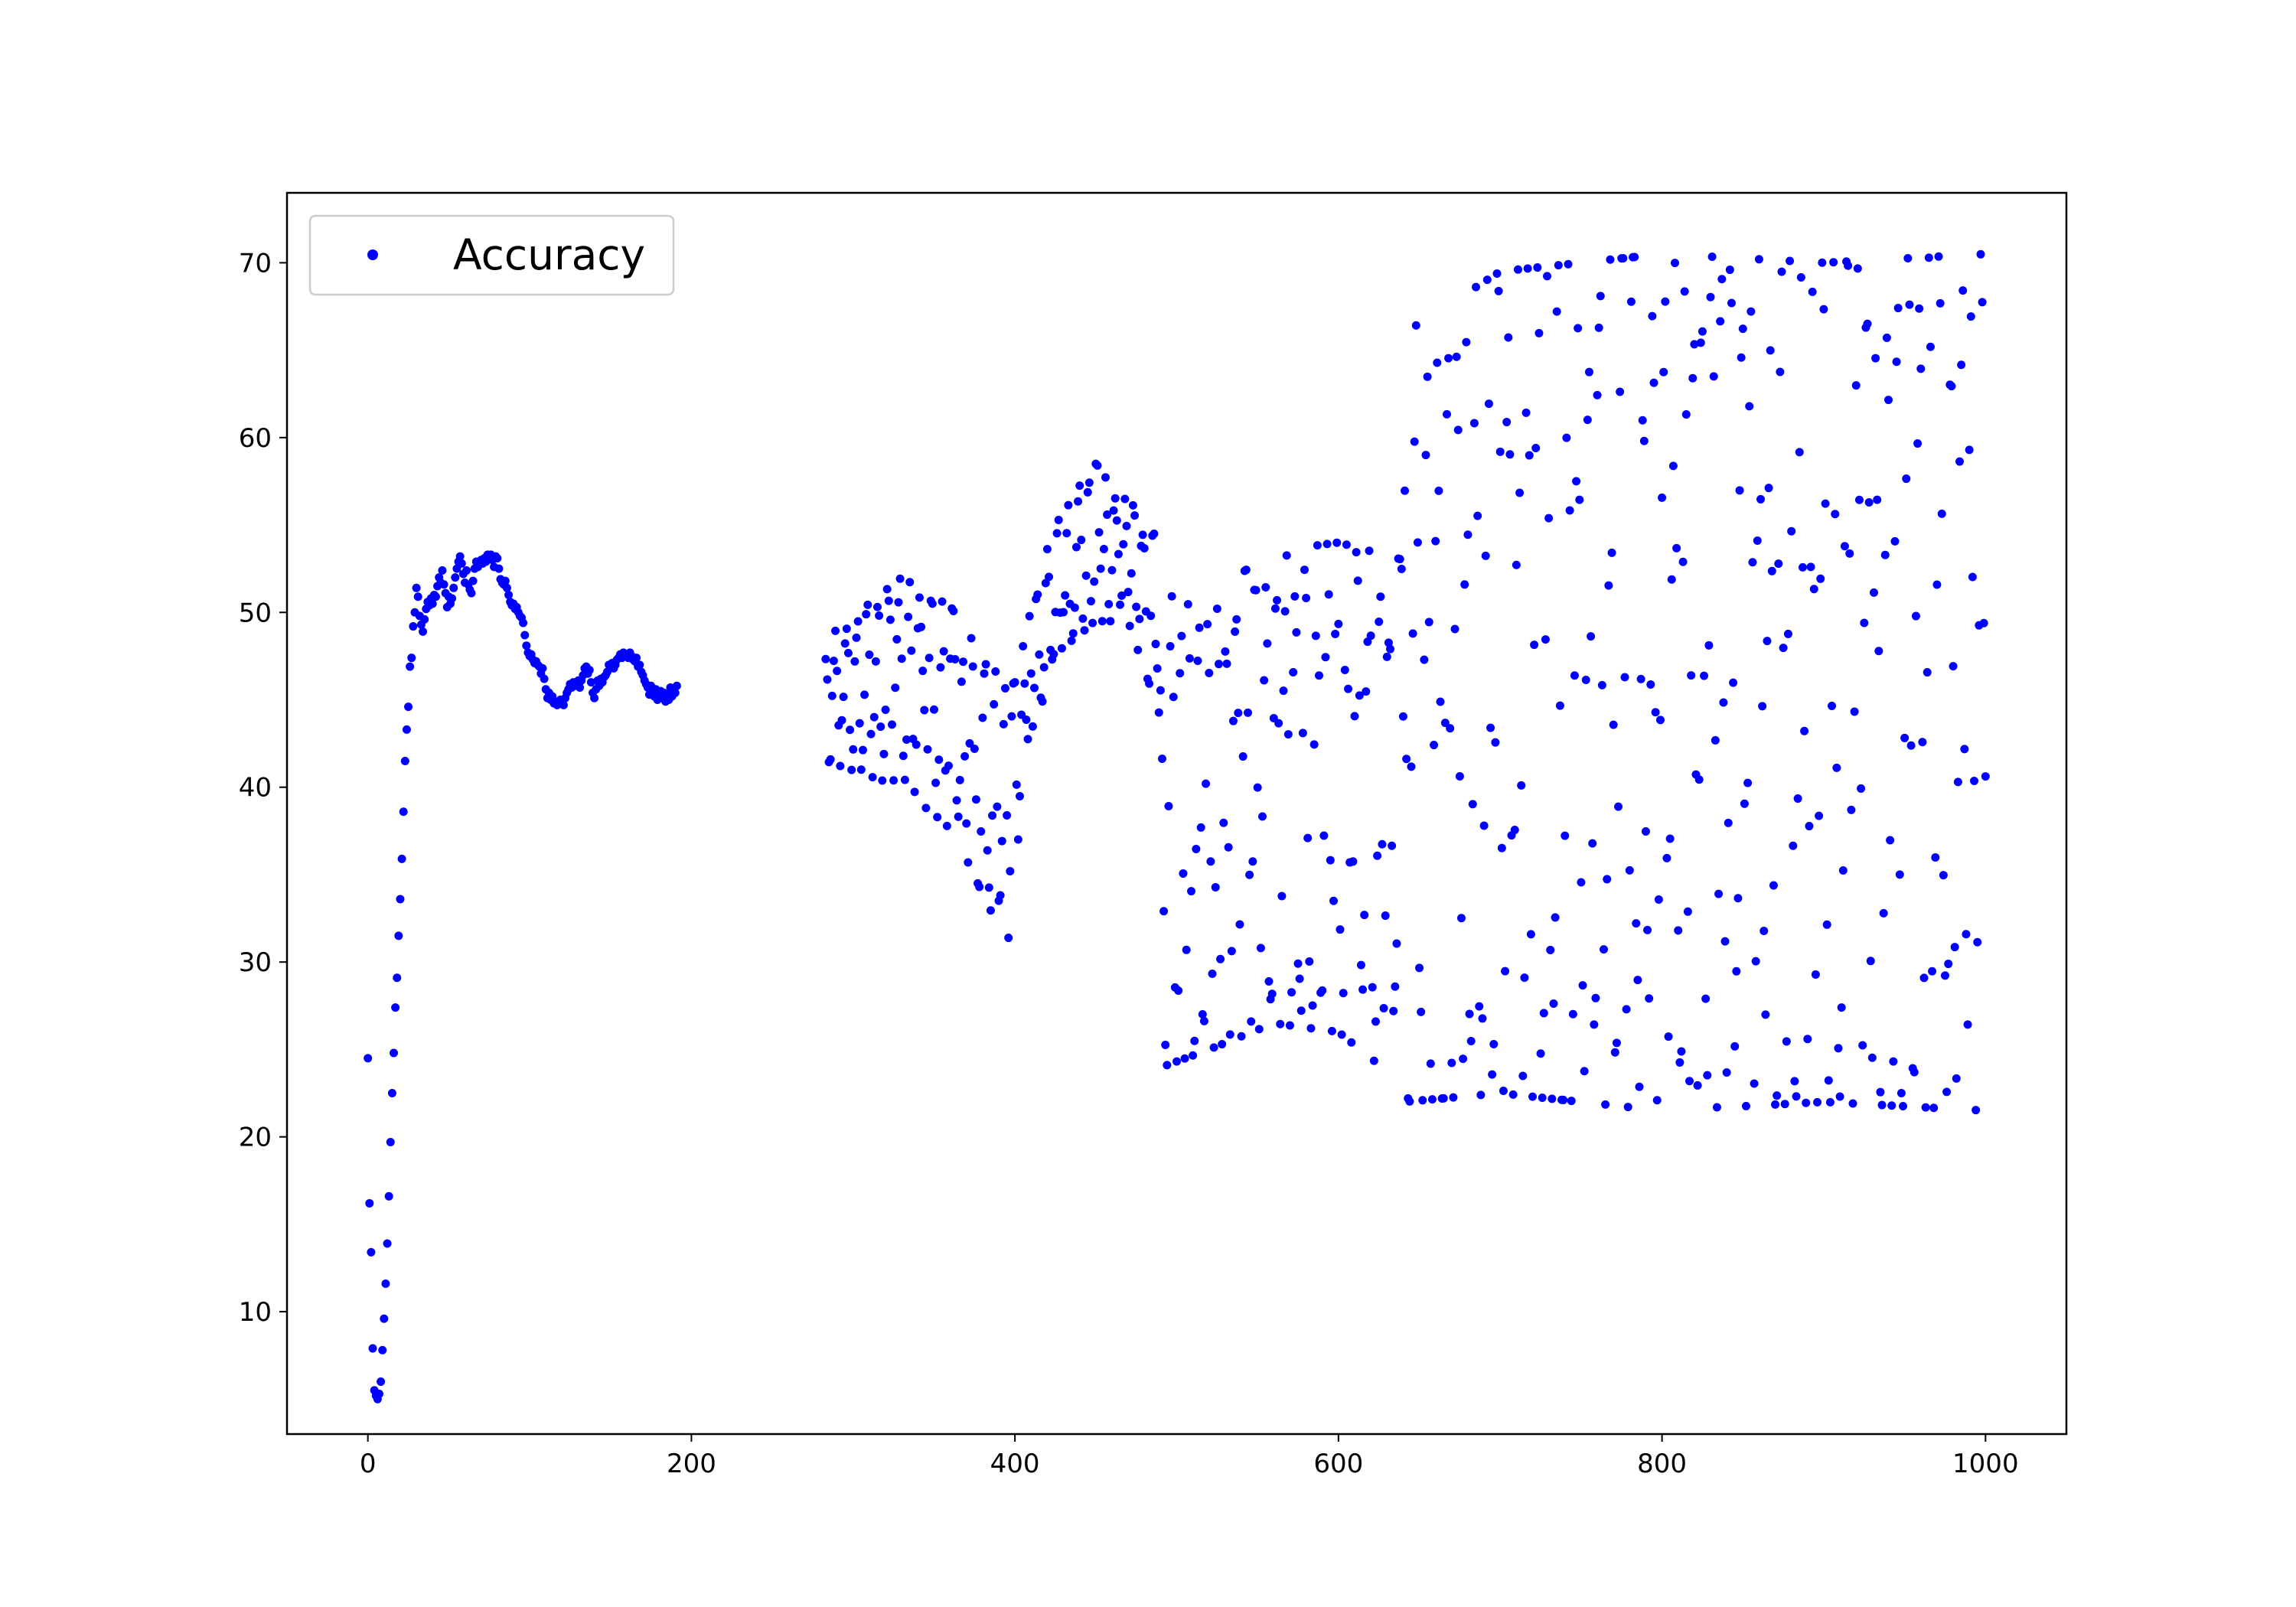 The height and width of the screenshot is (1607, 2296). What do you see at coordinates (1338, 1464) in the screenshot?
I see `x-tick-label: 600` at bounding box center [1338, 1464].